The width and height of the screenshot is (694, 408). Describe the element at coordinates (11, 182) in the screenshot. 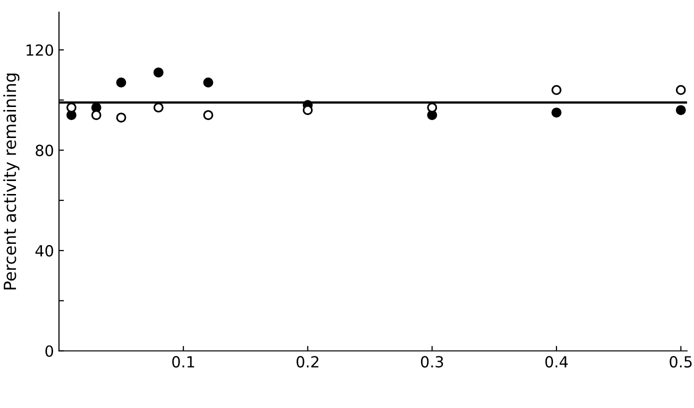

I see `y-axis-title: Percent activity remaining` at that location.